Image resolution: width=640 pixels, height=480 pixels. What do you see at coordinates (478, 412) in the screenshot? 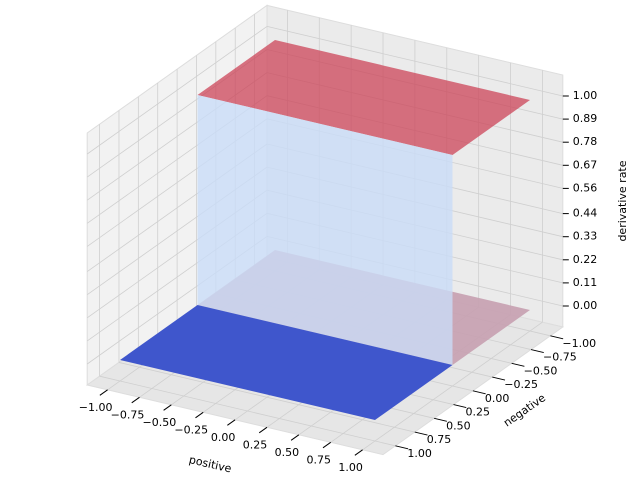
I see `y-tick-label: 0.25` at bounding box center [478, 412].